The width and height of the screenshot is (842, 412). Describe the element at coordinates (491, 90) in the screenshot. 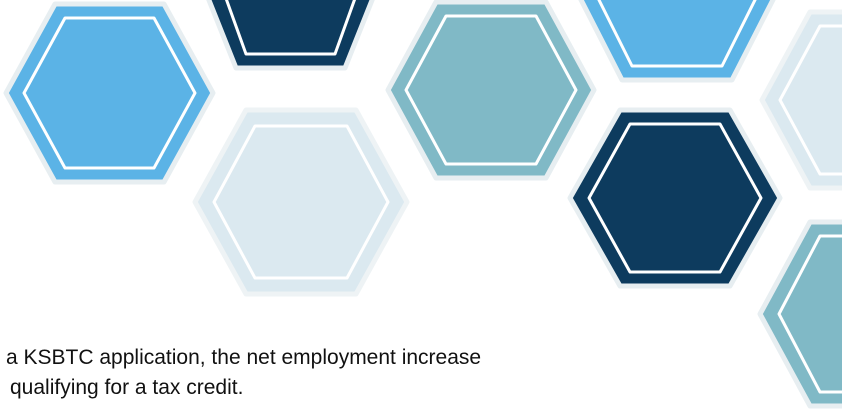

I see `hexagon-teal-middle` at that location.